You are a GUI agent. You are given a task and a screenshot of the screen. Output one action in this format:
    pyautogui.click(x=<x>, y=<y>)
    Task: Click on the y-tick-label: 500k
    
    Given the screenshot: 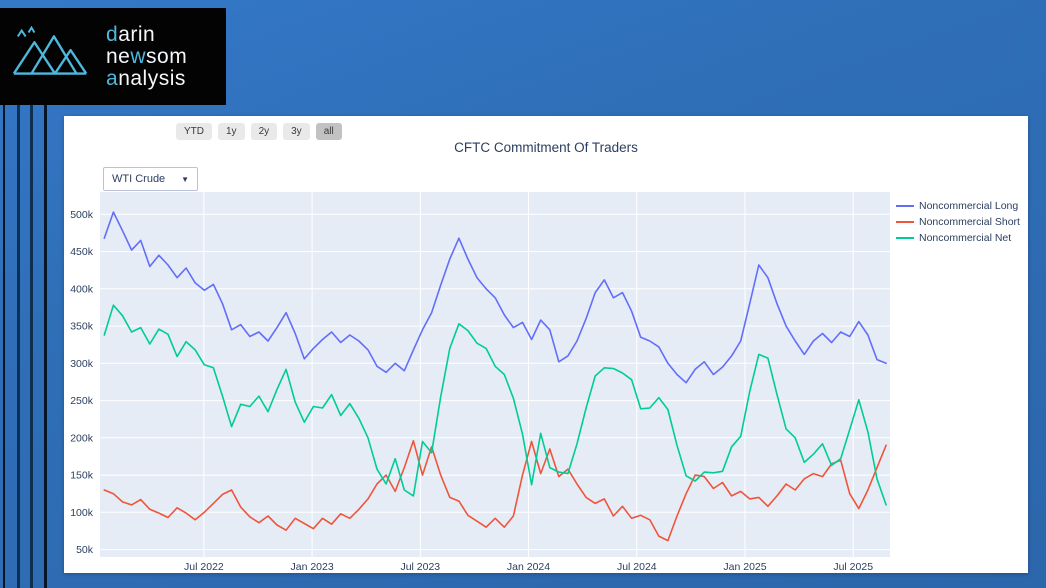 What is the action you would take?
    pyautogui.click(x=82, y=215)
    